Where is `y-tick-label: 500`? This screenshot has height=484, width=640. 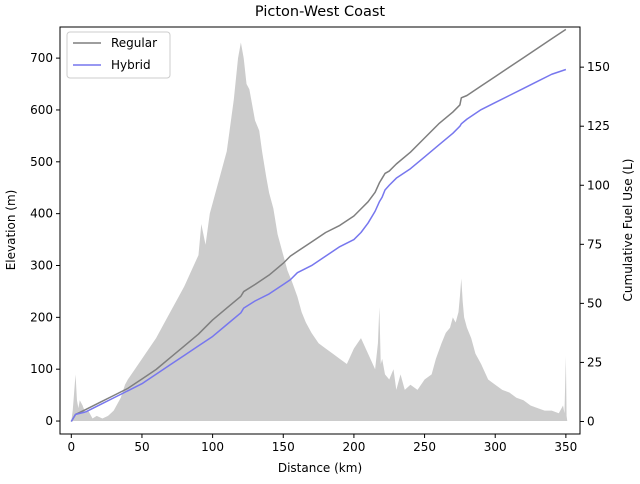 y-tick-label: 500 is located at coordinates (41, 162).